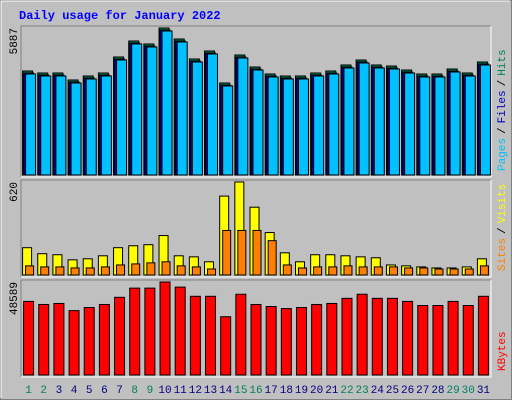  Describe the element at coordinates (240, 391) in the screenshot. I see `x-tick-label: 15` at that location.